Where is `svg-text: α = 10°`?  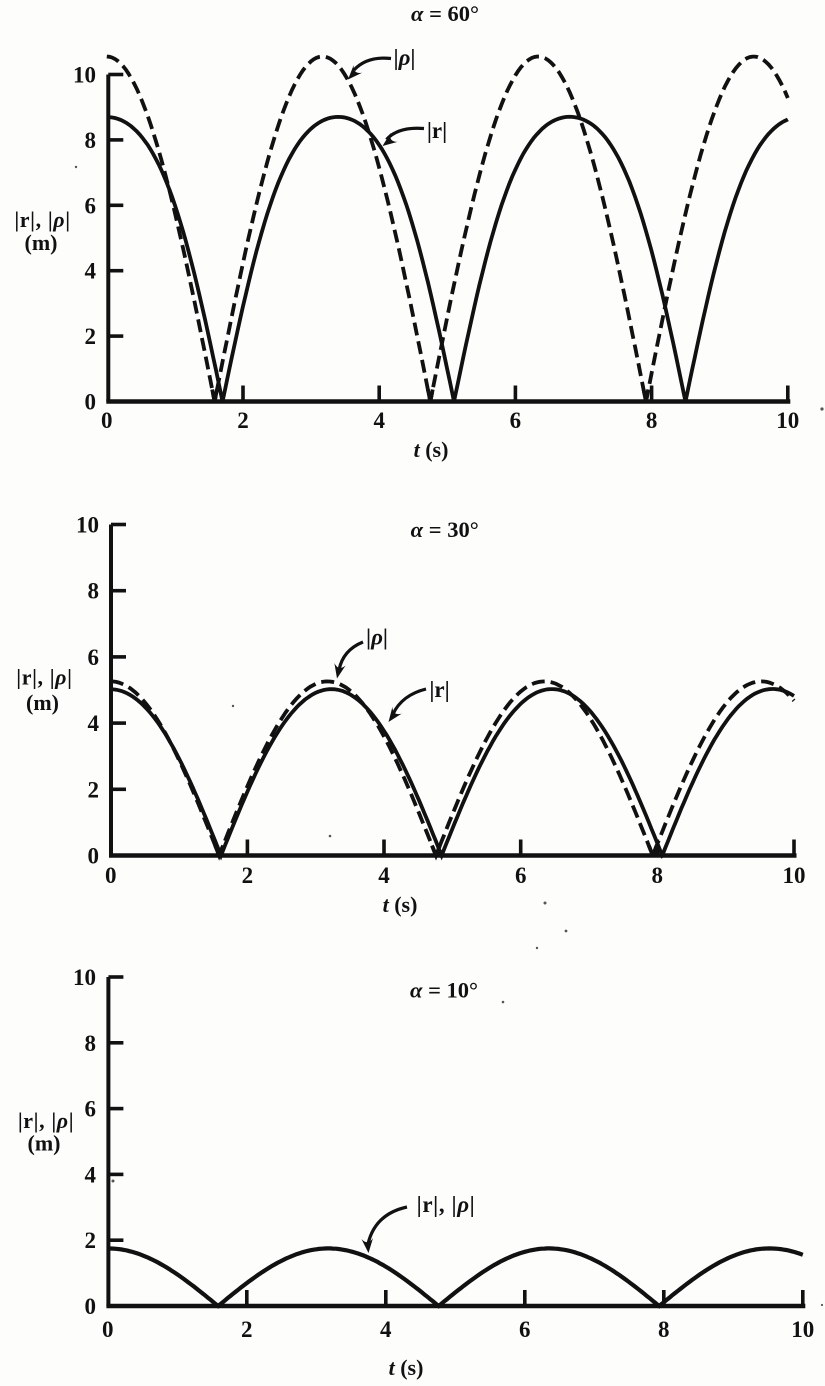
svg-text: α = 10° is located at coordinates (444, 990).